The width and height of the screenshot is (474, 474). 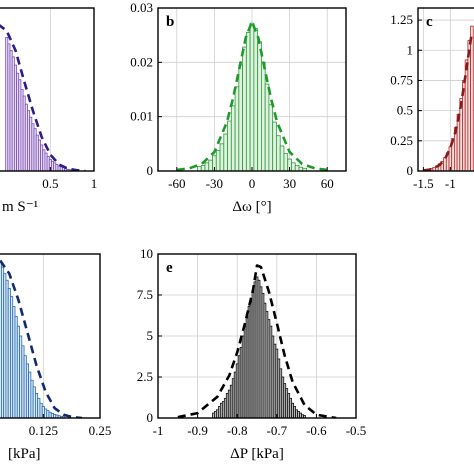 What do you see at coordinates (197, 430) in the screenshot?
I see `x-tick-label: -0.9` at bounding box center [197, 430].